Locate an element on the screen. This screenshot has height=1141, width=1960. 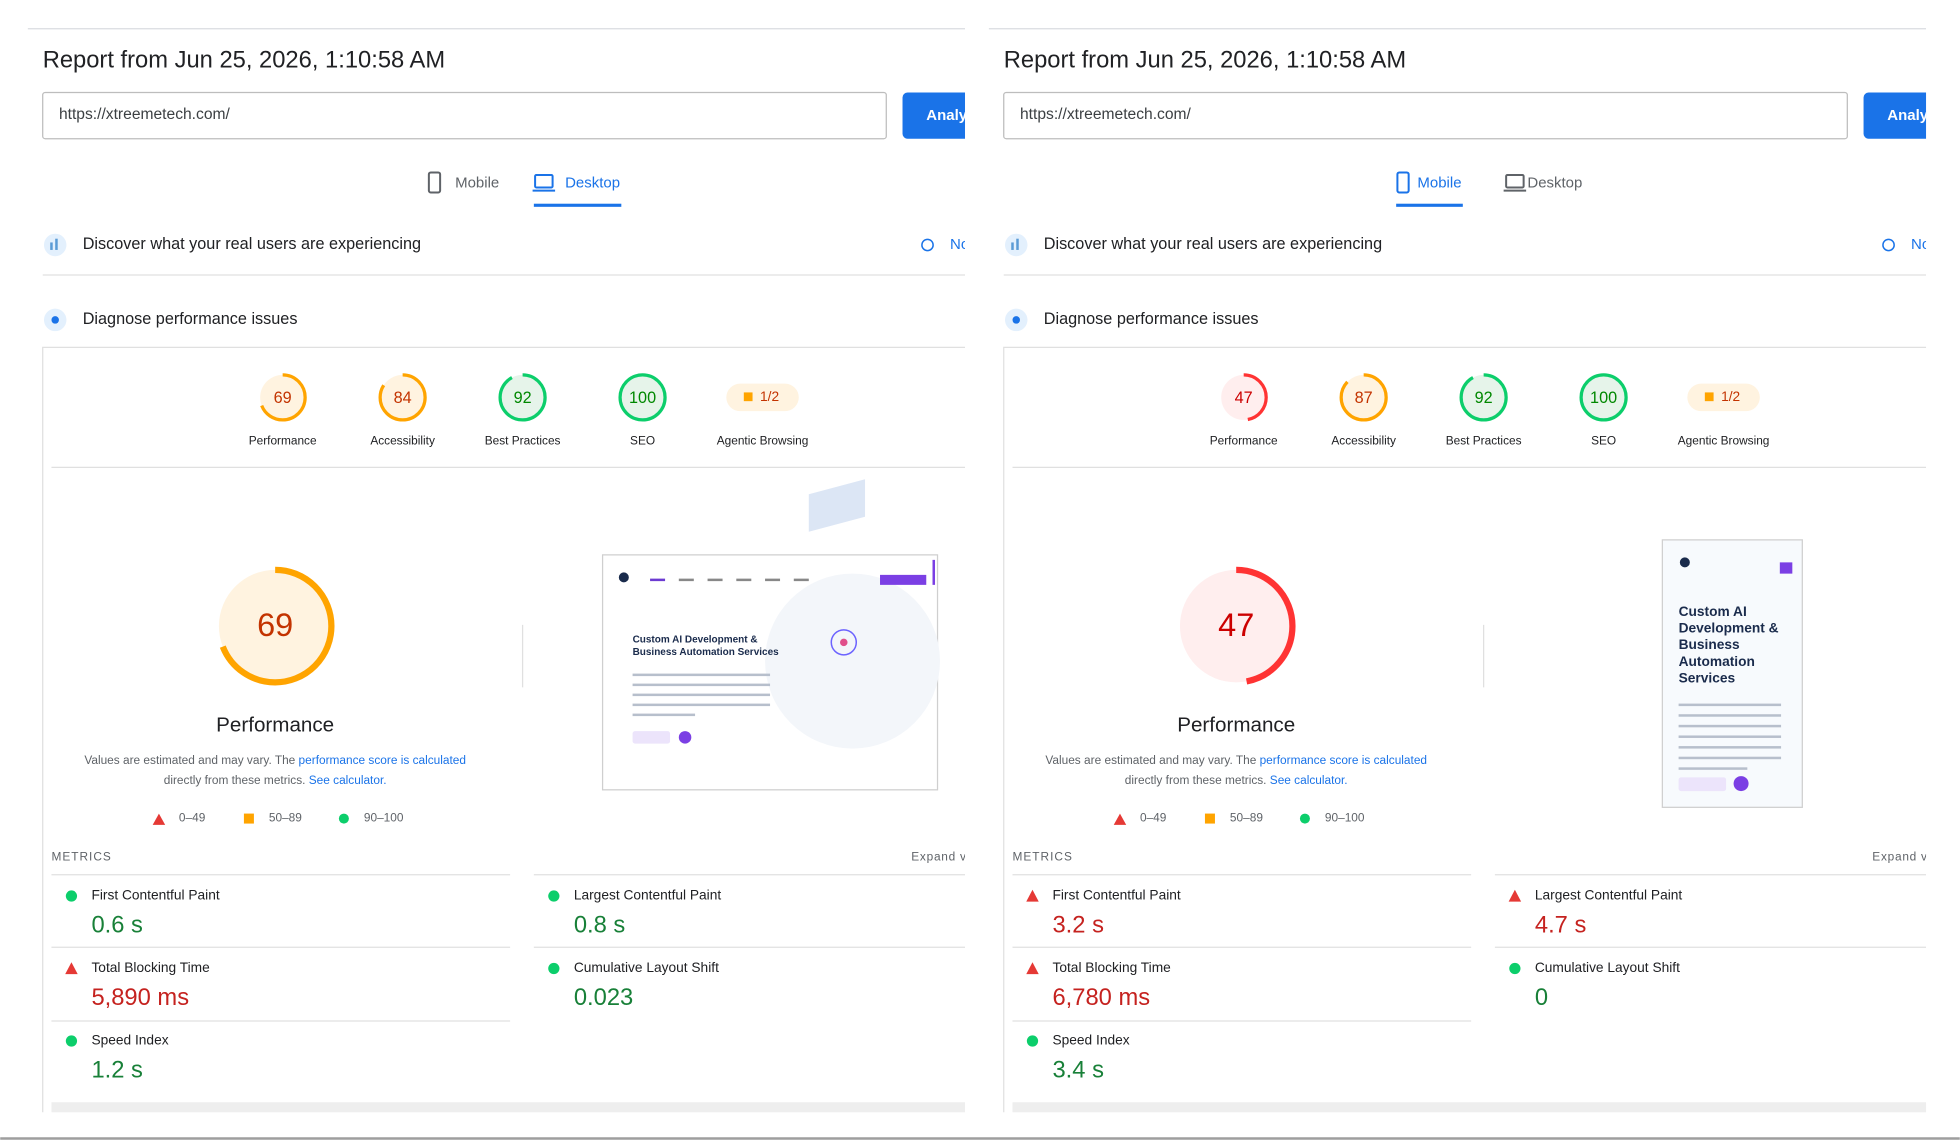
preview-heading: Development & is located at coordinates (1729, 628).